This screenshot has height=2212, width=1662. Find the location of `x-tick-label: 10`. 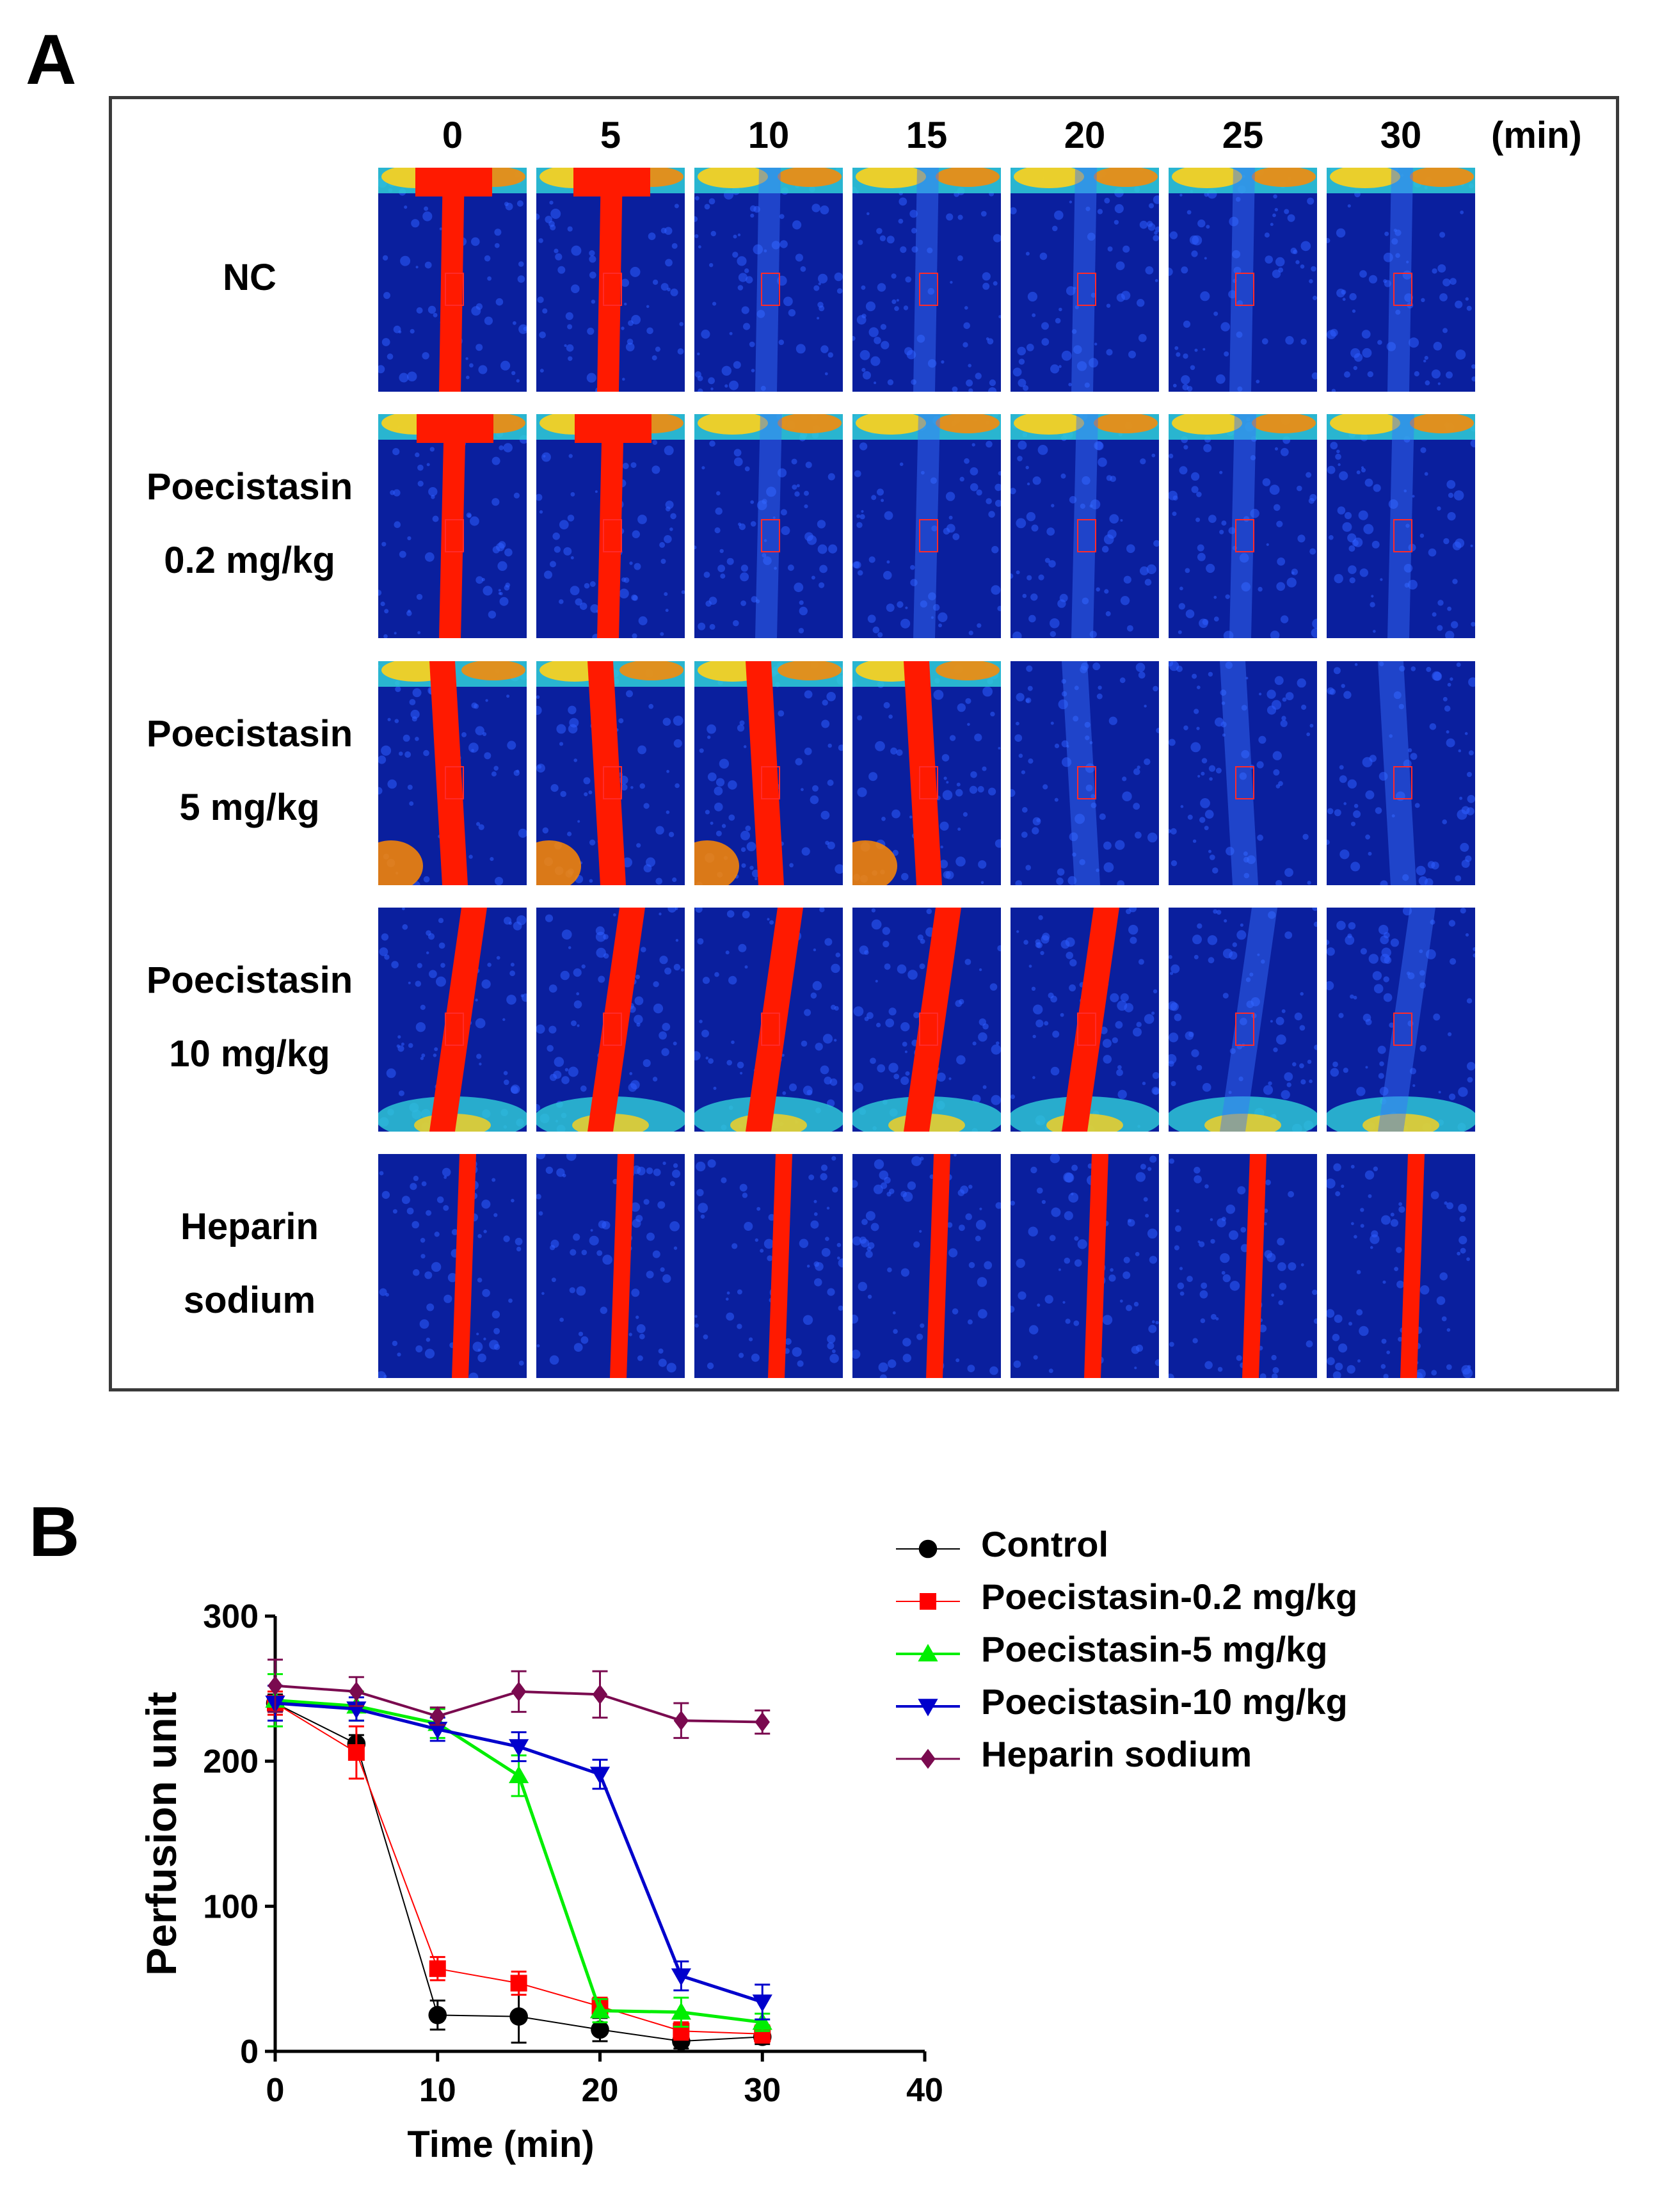

x-tick-label: 10 is located at coordinates (437, 2090).